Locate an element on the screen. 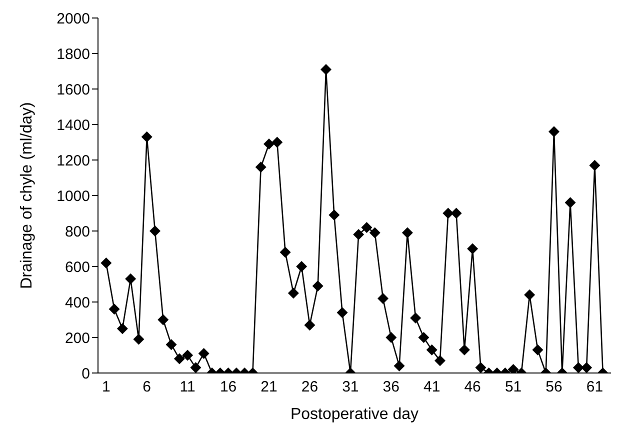  y-tick-label: 1000 is located at coordinates (73, 196).